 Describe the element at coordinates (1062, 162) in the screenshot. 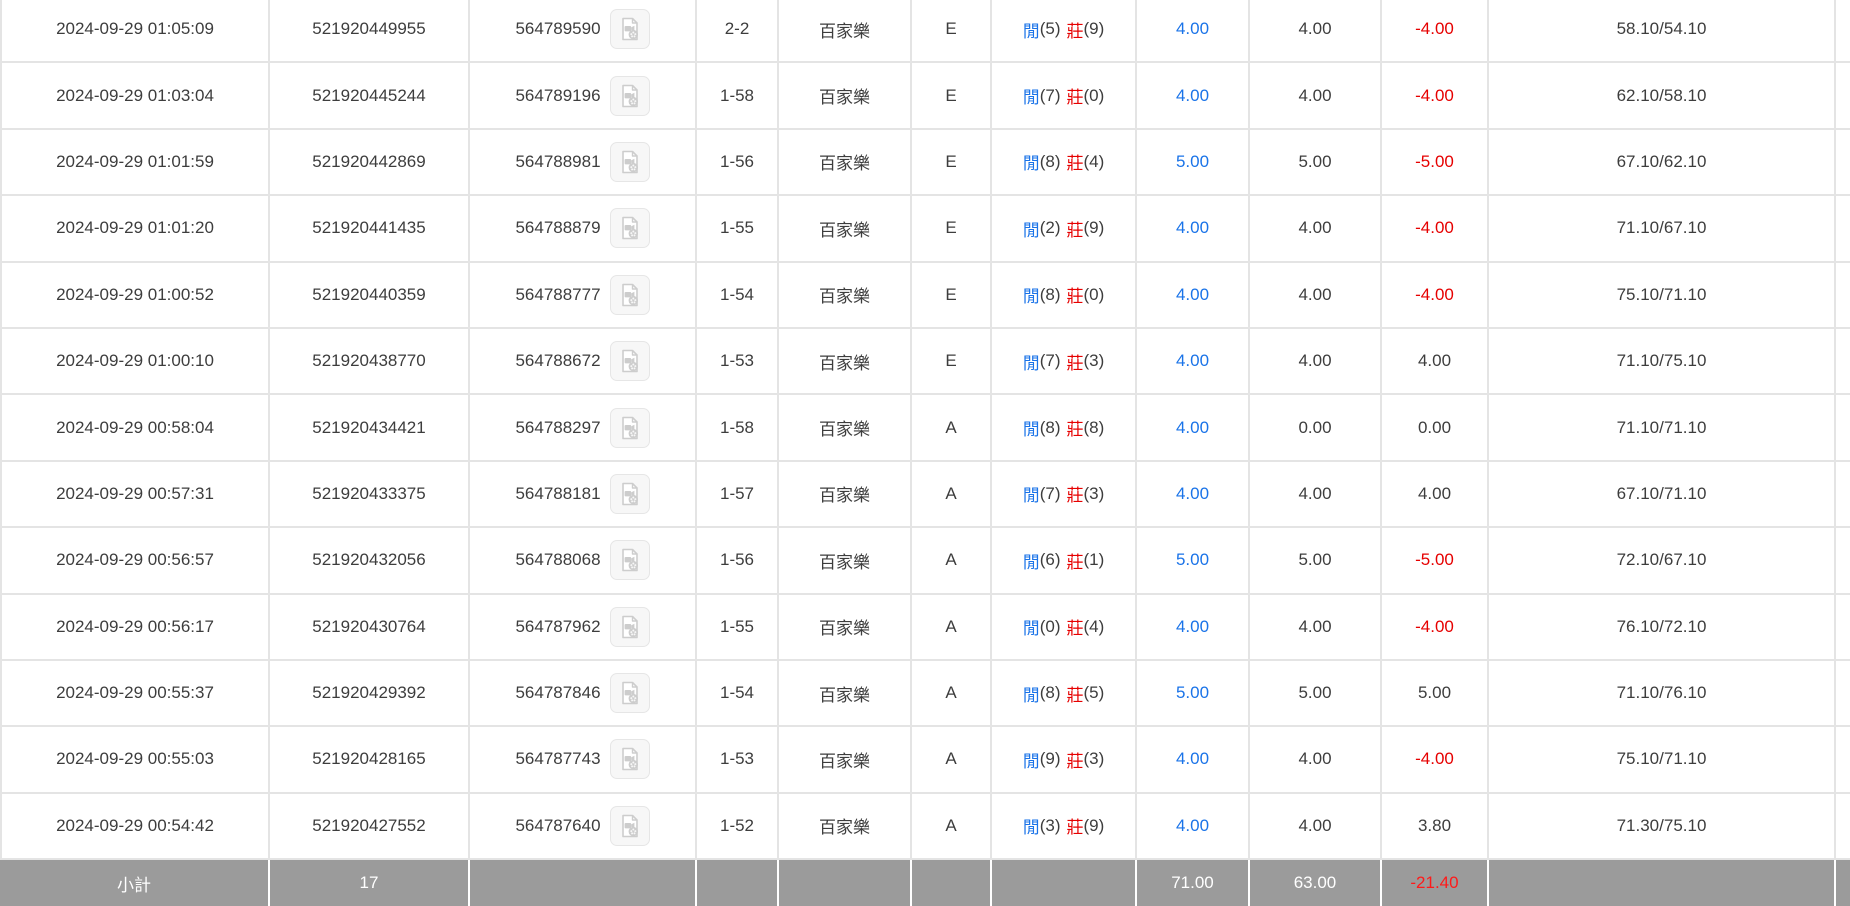

I see `game-result: 閒 (8) 莊 (4)` at that location.